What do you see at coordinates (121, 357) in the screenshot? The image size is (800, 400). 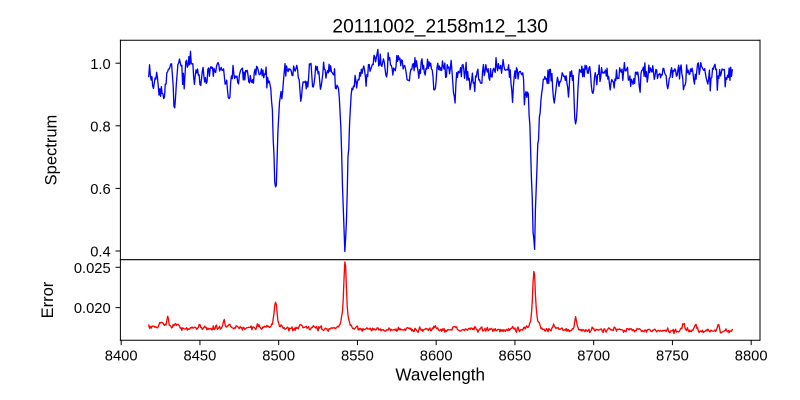 I see `svg-text: 8400` at bounding box center [121, 357].